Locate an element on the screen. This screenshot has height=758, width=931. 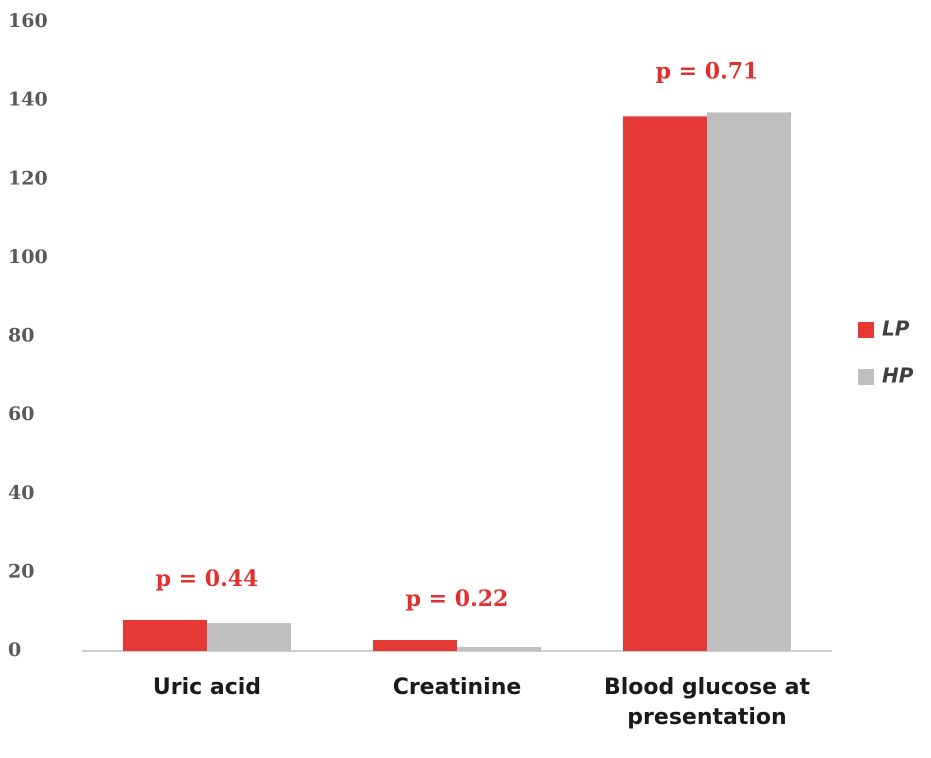
legend-label: HP is located at coordinates (898, 376).